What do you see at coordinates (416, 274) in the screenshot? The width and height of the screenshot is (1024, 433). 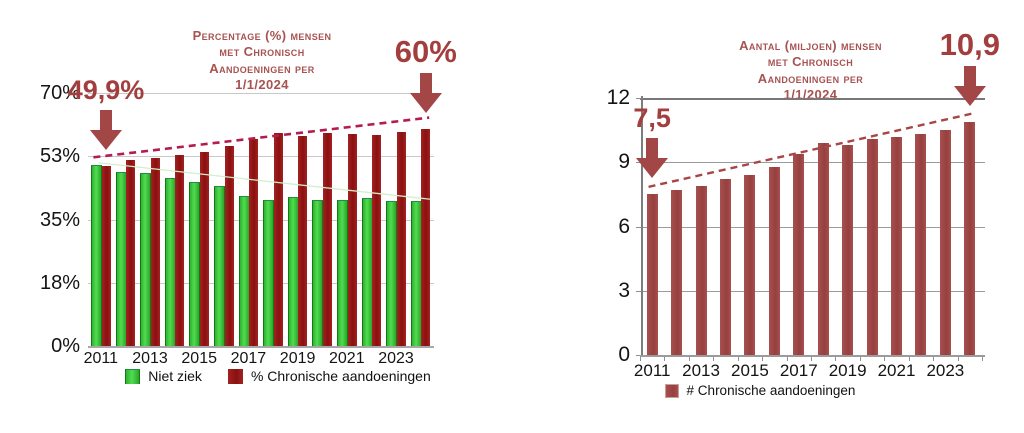 I see `bar-2024-niet-ziek` at bounding box center [416, 274].